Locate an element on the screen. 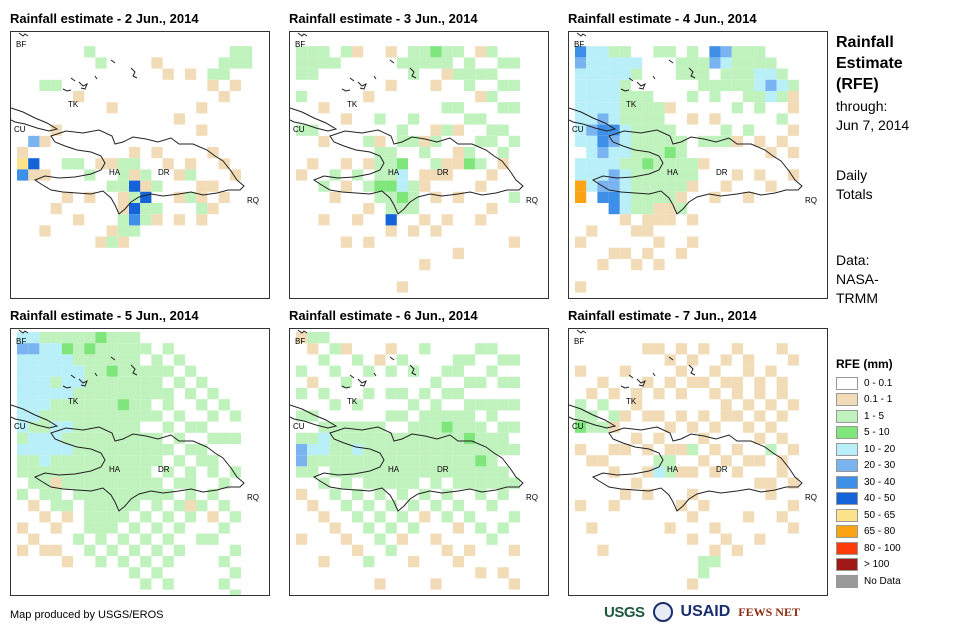 This screenshot has width=970, height=635. place-label: RQ is located at coordinates (532, 497).